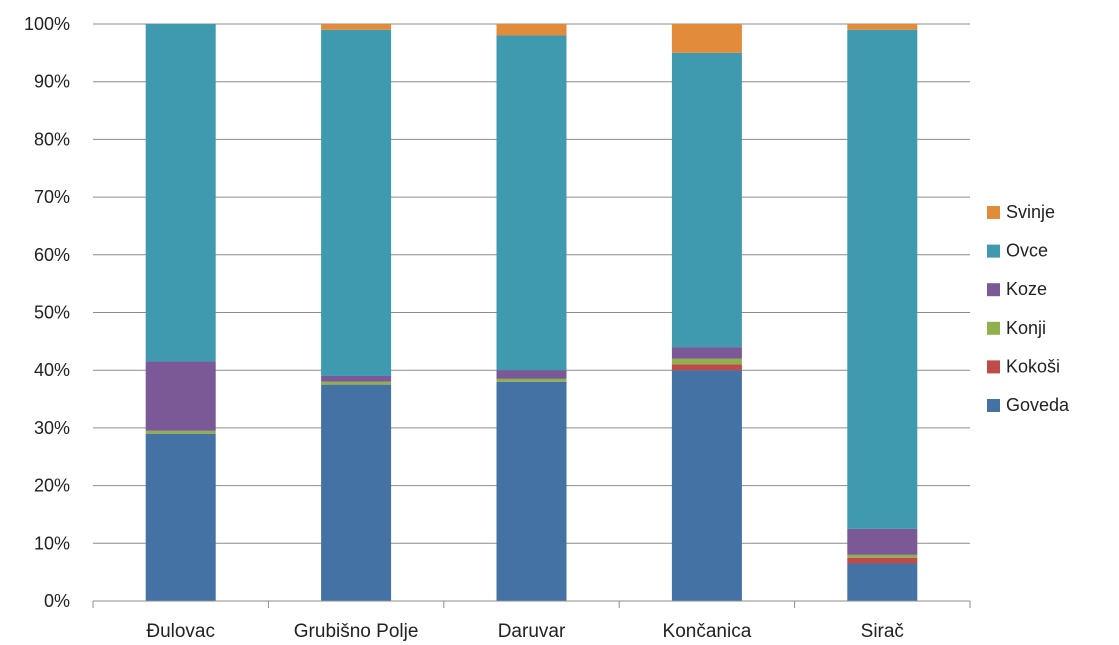 The width and height of the screenshot is (1119, 645). Describe the element at coordinates (52, 428) in the screenshot. I see `y-tick-label: 30%` at that location.